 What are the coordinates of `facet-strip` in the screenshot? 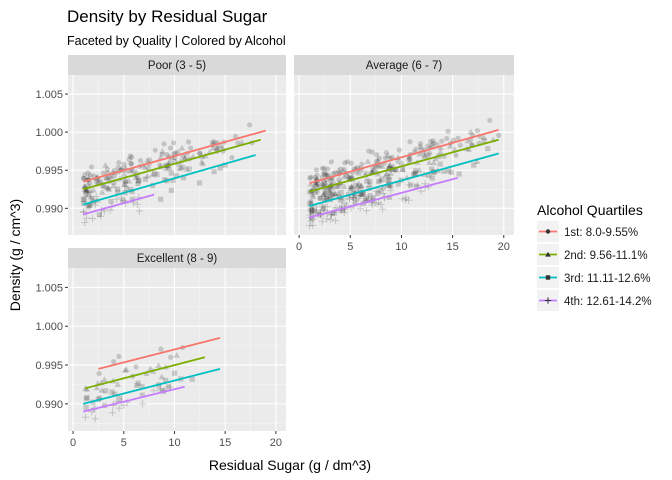 It's located at (177, 258).